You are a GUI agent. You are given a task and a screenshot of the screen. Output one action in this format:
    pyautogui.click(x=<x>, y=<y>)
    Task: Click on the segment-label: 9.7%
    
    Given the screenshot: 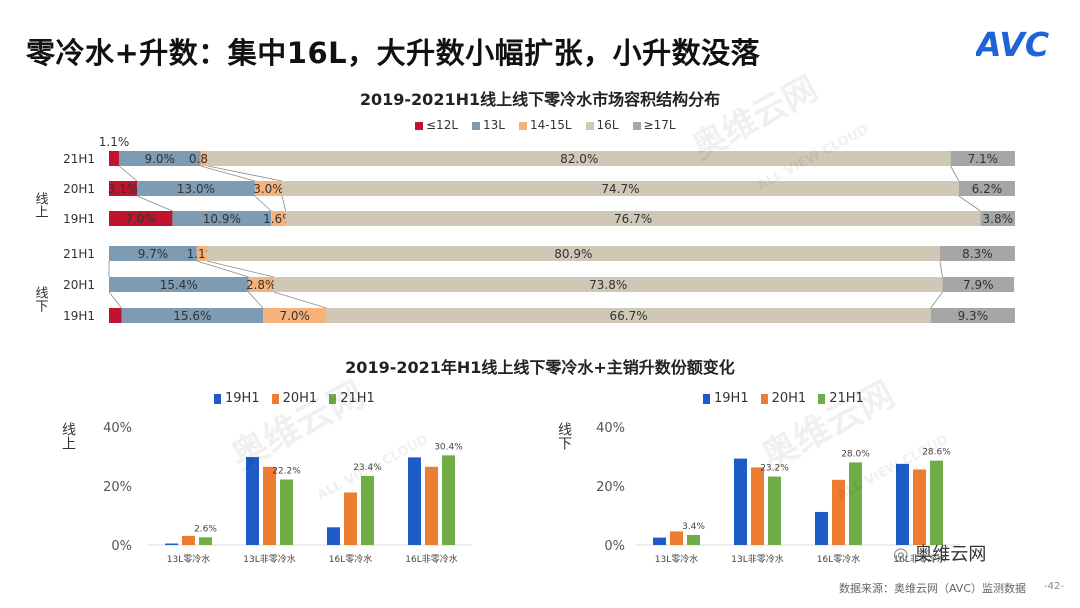 What is the action you would take?
    pyautogui.click(x=153, y=254)
    